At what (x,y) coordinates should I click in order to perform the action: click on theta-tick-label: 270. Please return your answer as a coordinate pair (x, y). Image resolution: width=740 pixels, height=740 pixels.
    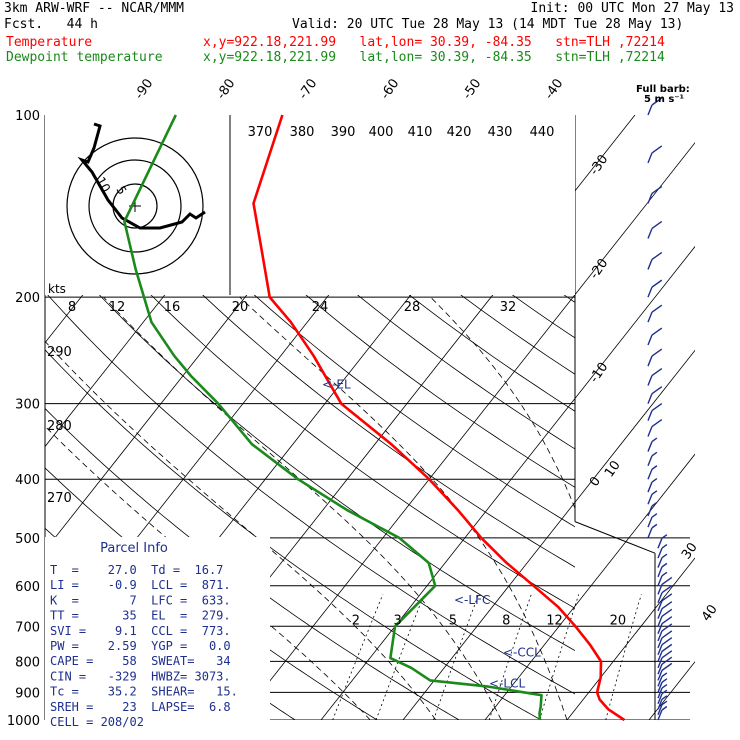
    Looking at the image, I should click on (59, 498).